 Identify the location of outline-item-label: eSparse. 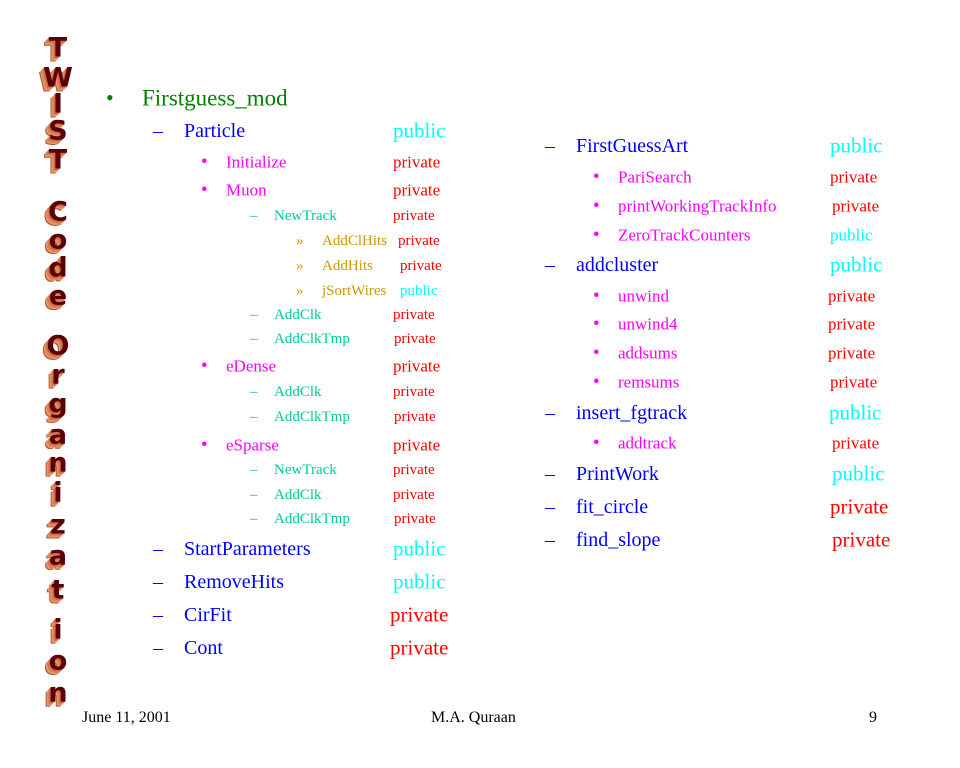
(252, 445).